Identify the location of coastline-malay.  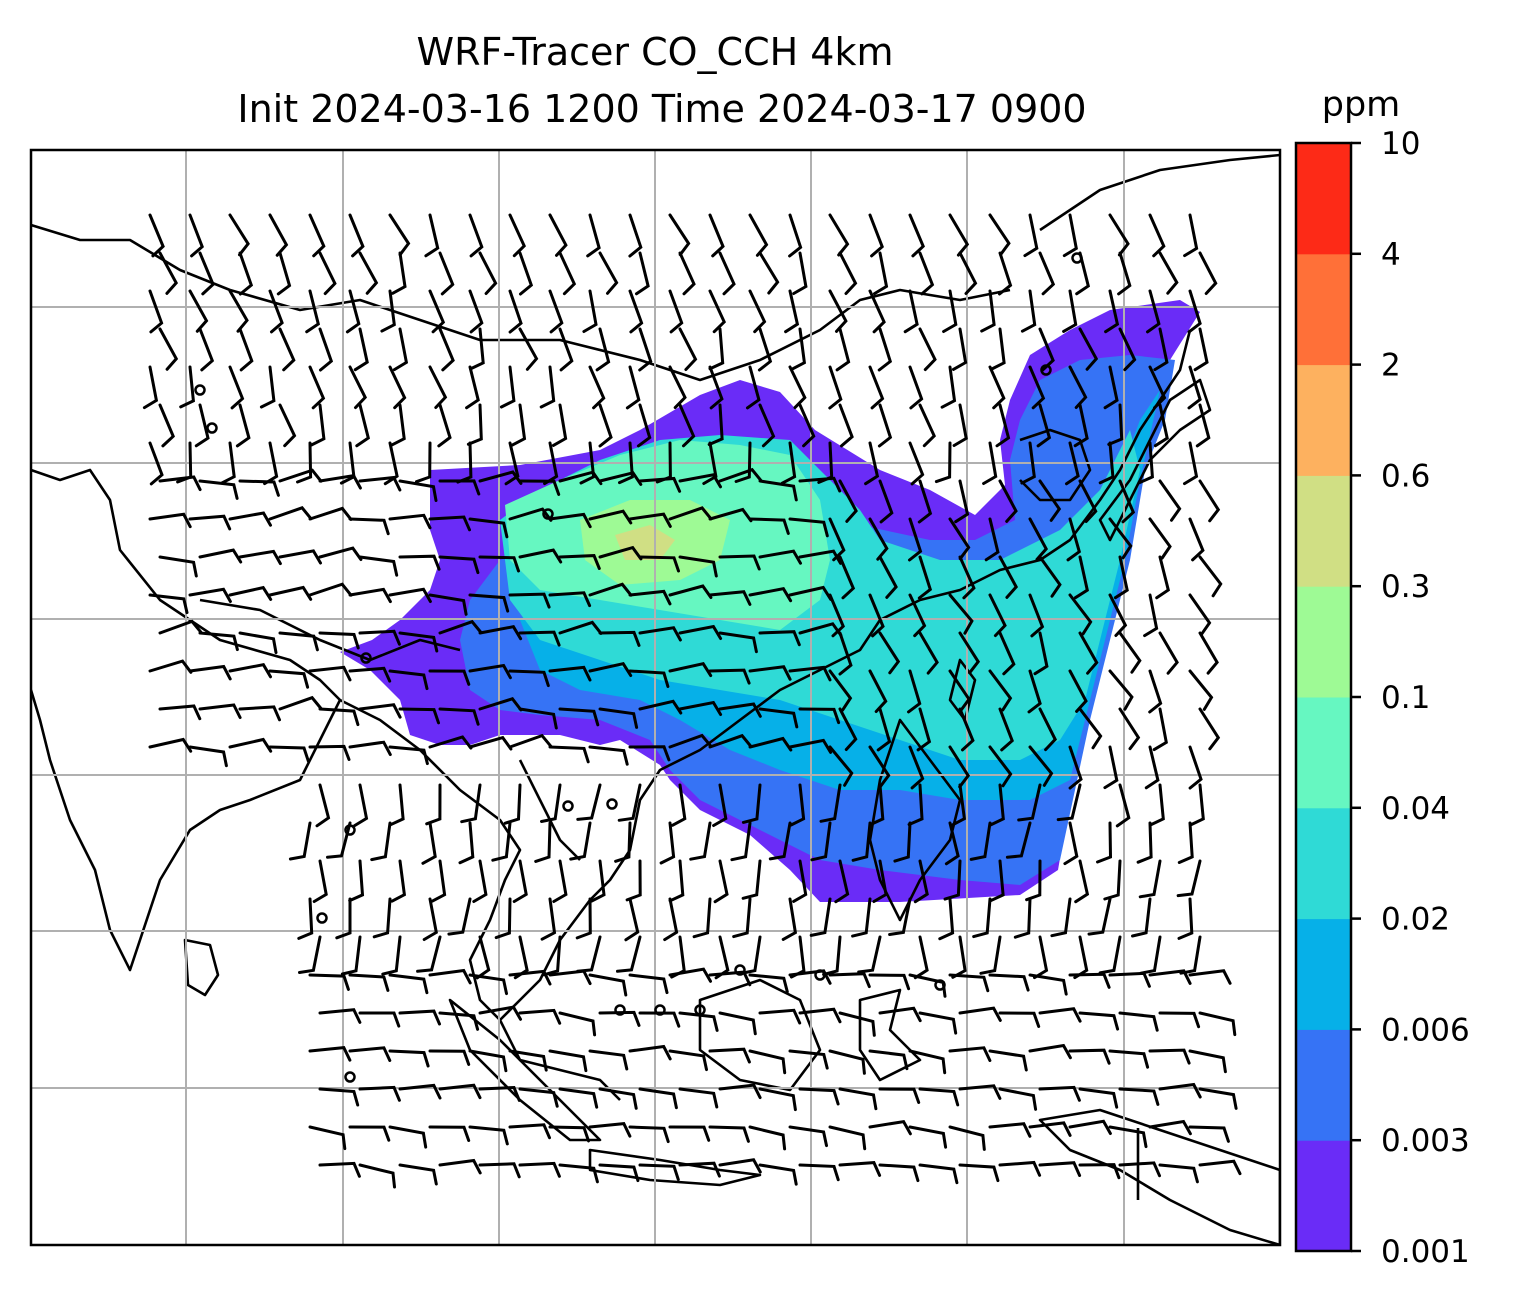
(559, 1060).